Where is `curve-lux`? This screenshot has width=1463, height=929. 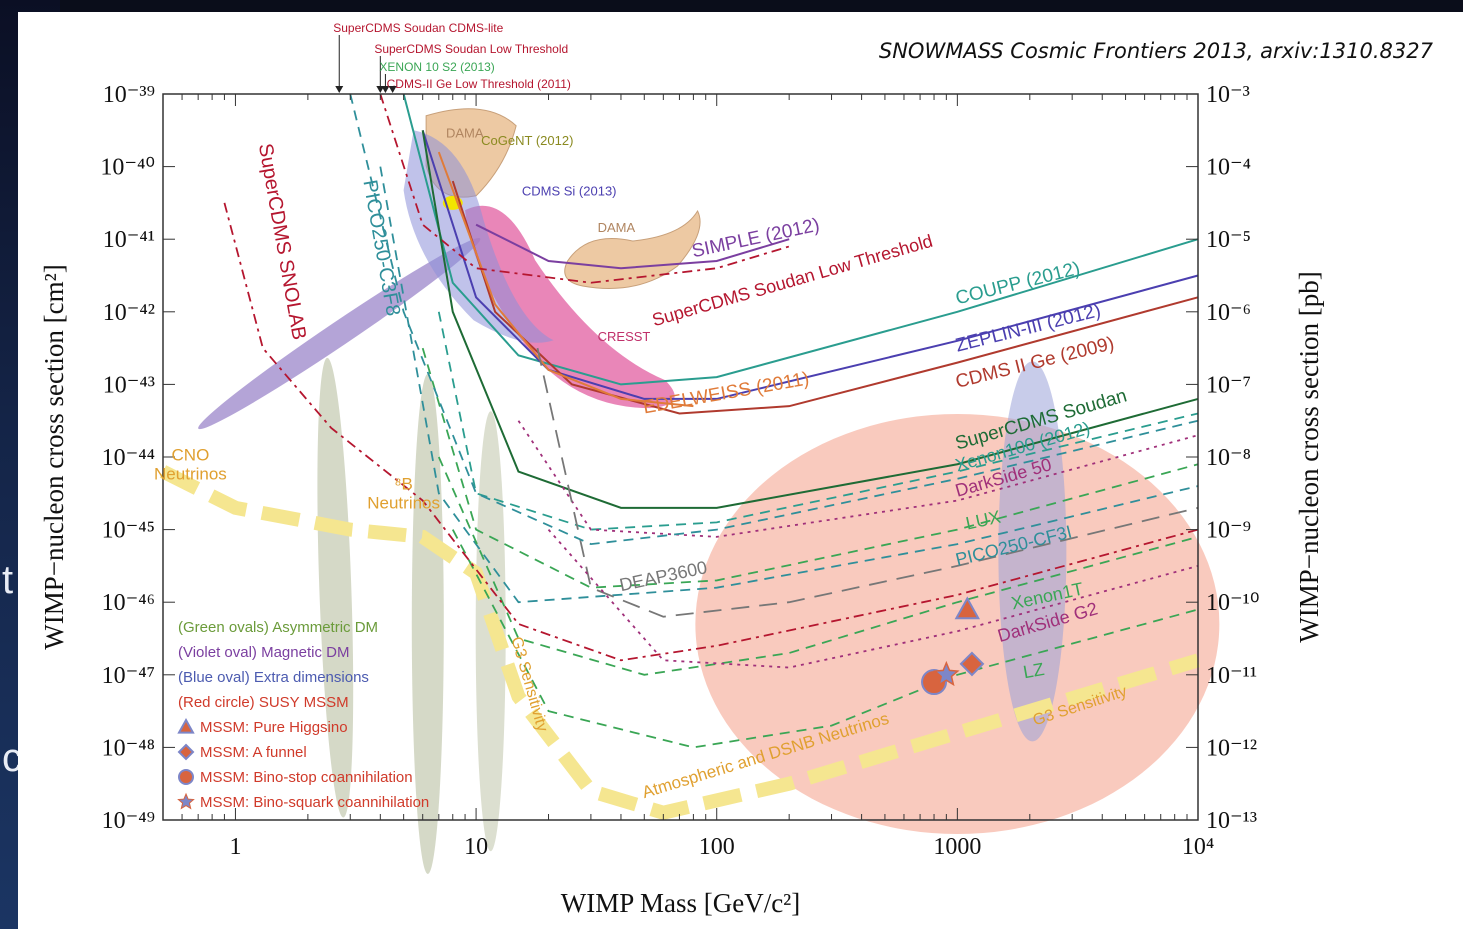
curve-lux is located at coordinates (810, 468).